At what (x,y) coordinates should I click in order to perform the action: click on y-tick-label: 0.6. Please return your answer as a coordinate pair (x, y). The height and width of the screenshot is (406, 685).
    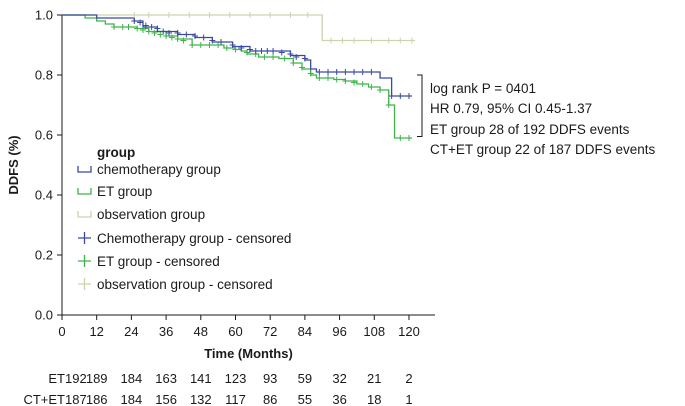
    Looking at the image, I should click on (44, 135).